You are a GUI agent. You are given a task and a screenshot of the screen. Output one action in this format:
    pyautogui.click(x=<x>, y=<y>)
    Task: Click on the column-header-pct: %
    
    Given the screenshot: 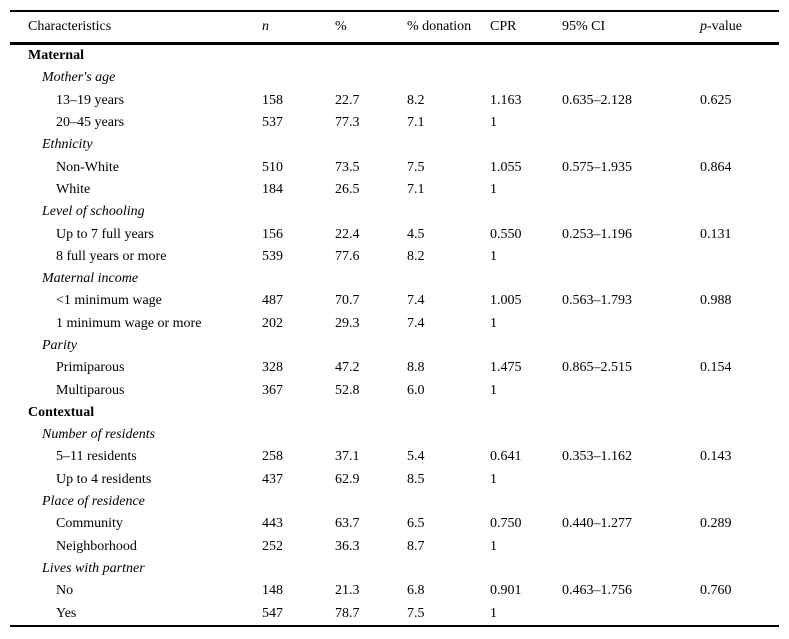 What is the action you would take?
    pyautogui.click(x=371, y=28)
    